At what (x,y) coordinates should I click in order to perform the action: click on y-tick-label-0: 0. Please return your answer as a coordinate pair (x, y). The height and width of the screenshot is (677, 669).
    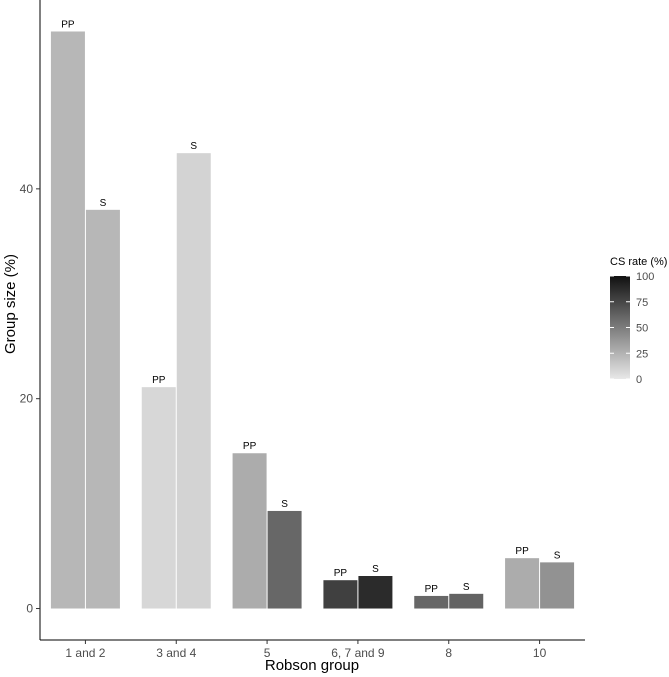
    Looking at the image, I should click on (29, 609).